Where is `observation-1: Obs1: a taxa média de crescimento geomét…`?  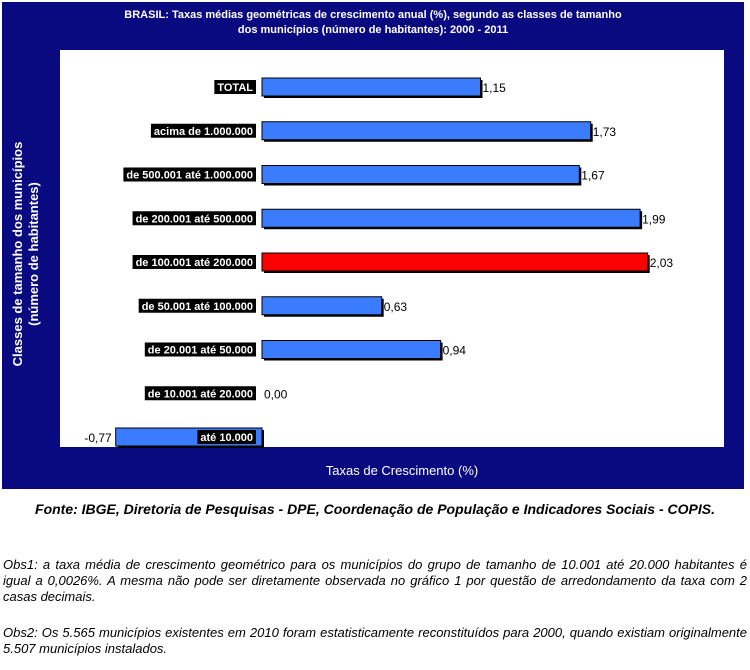
observation-1: Obs1: a taxa média de crescimento geomét… is located at coordinates (375, 580).